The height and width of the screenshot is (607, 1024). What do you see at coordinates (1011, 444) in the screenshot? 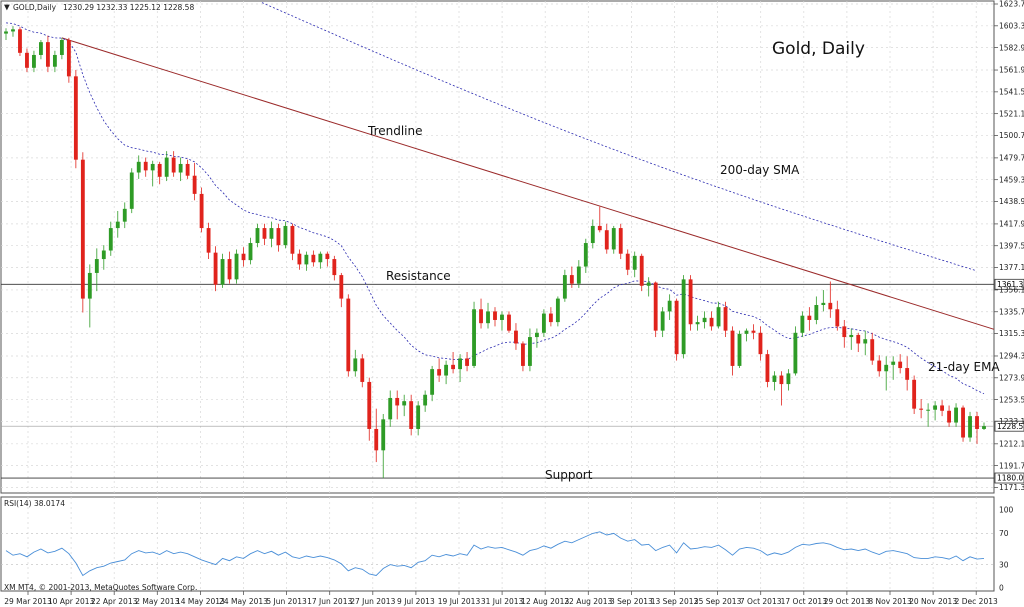
I see `price-tick-label: 1212.10` at bounding box center [1011, 444].